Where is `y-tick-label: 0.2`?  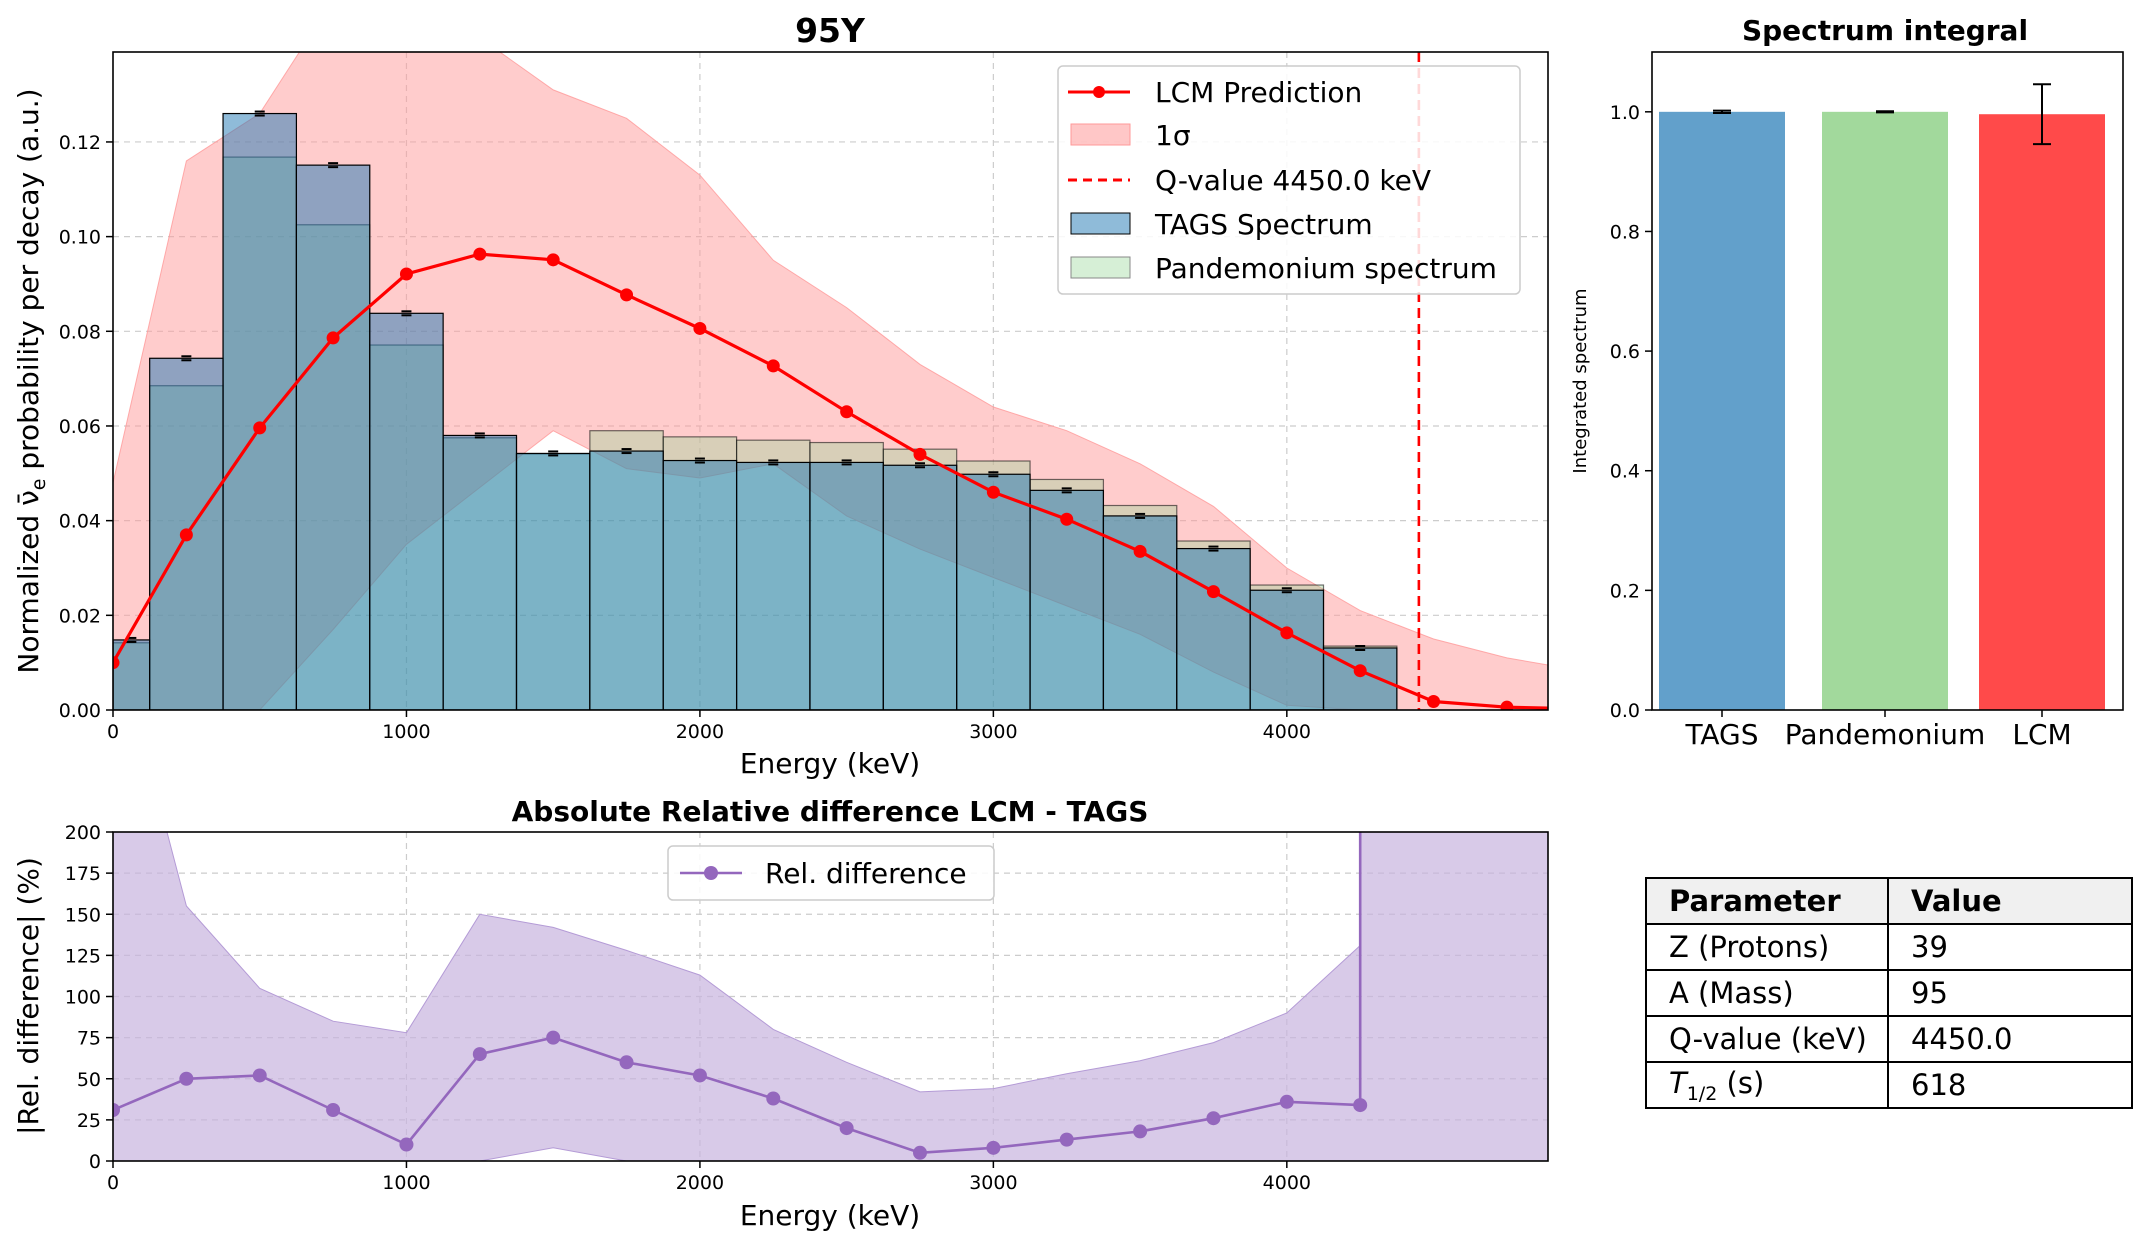 y-tick-label: 0.2 is located at coordinates (1625, 591).